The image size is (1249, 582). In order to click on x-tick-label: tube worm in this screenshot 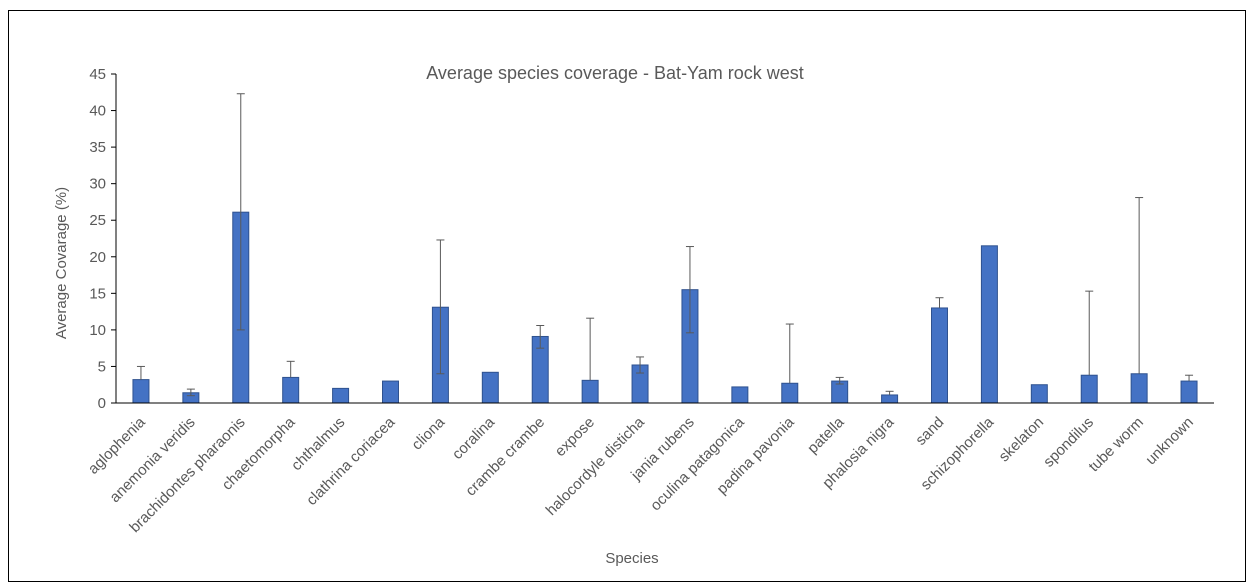, I will do `click(1116, 445)`.